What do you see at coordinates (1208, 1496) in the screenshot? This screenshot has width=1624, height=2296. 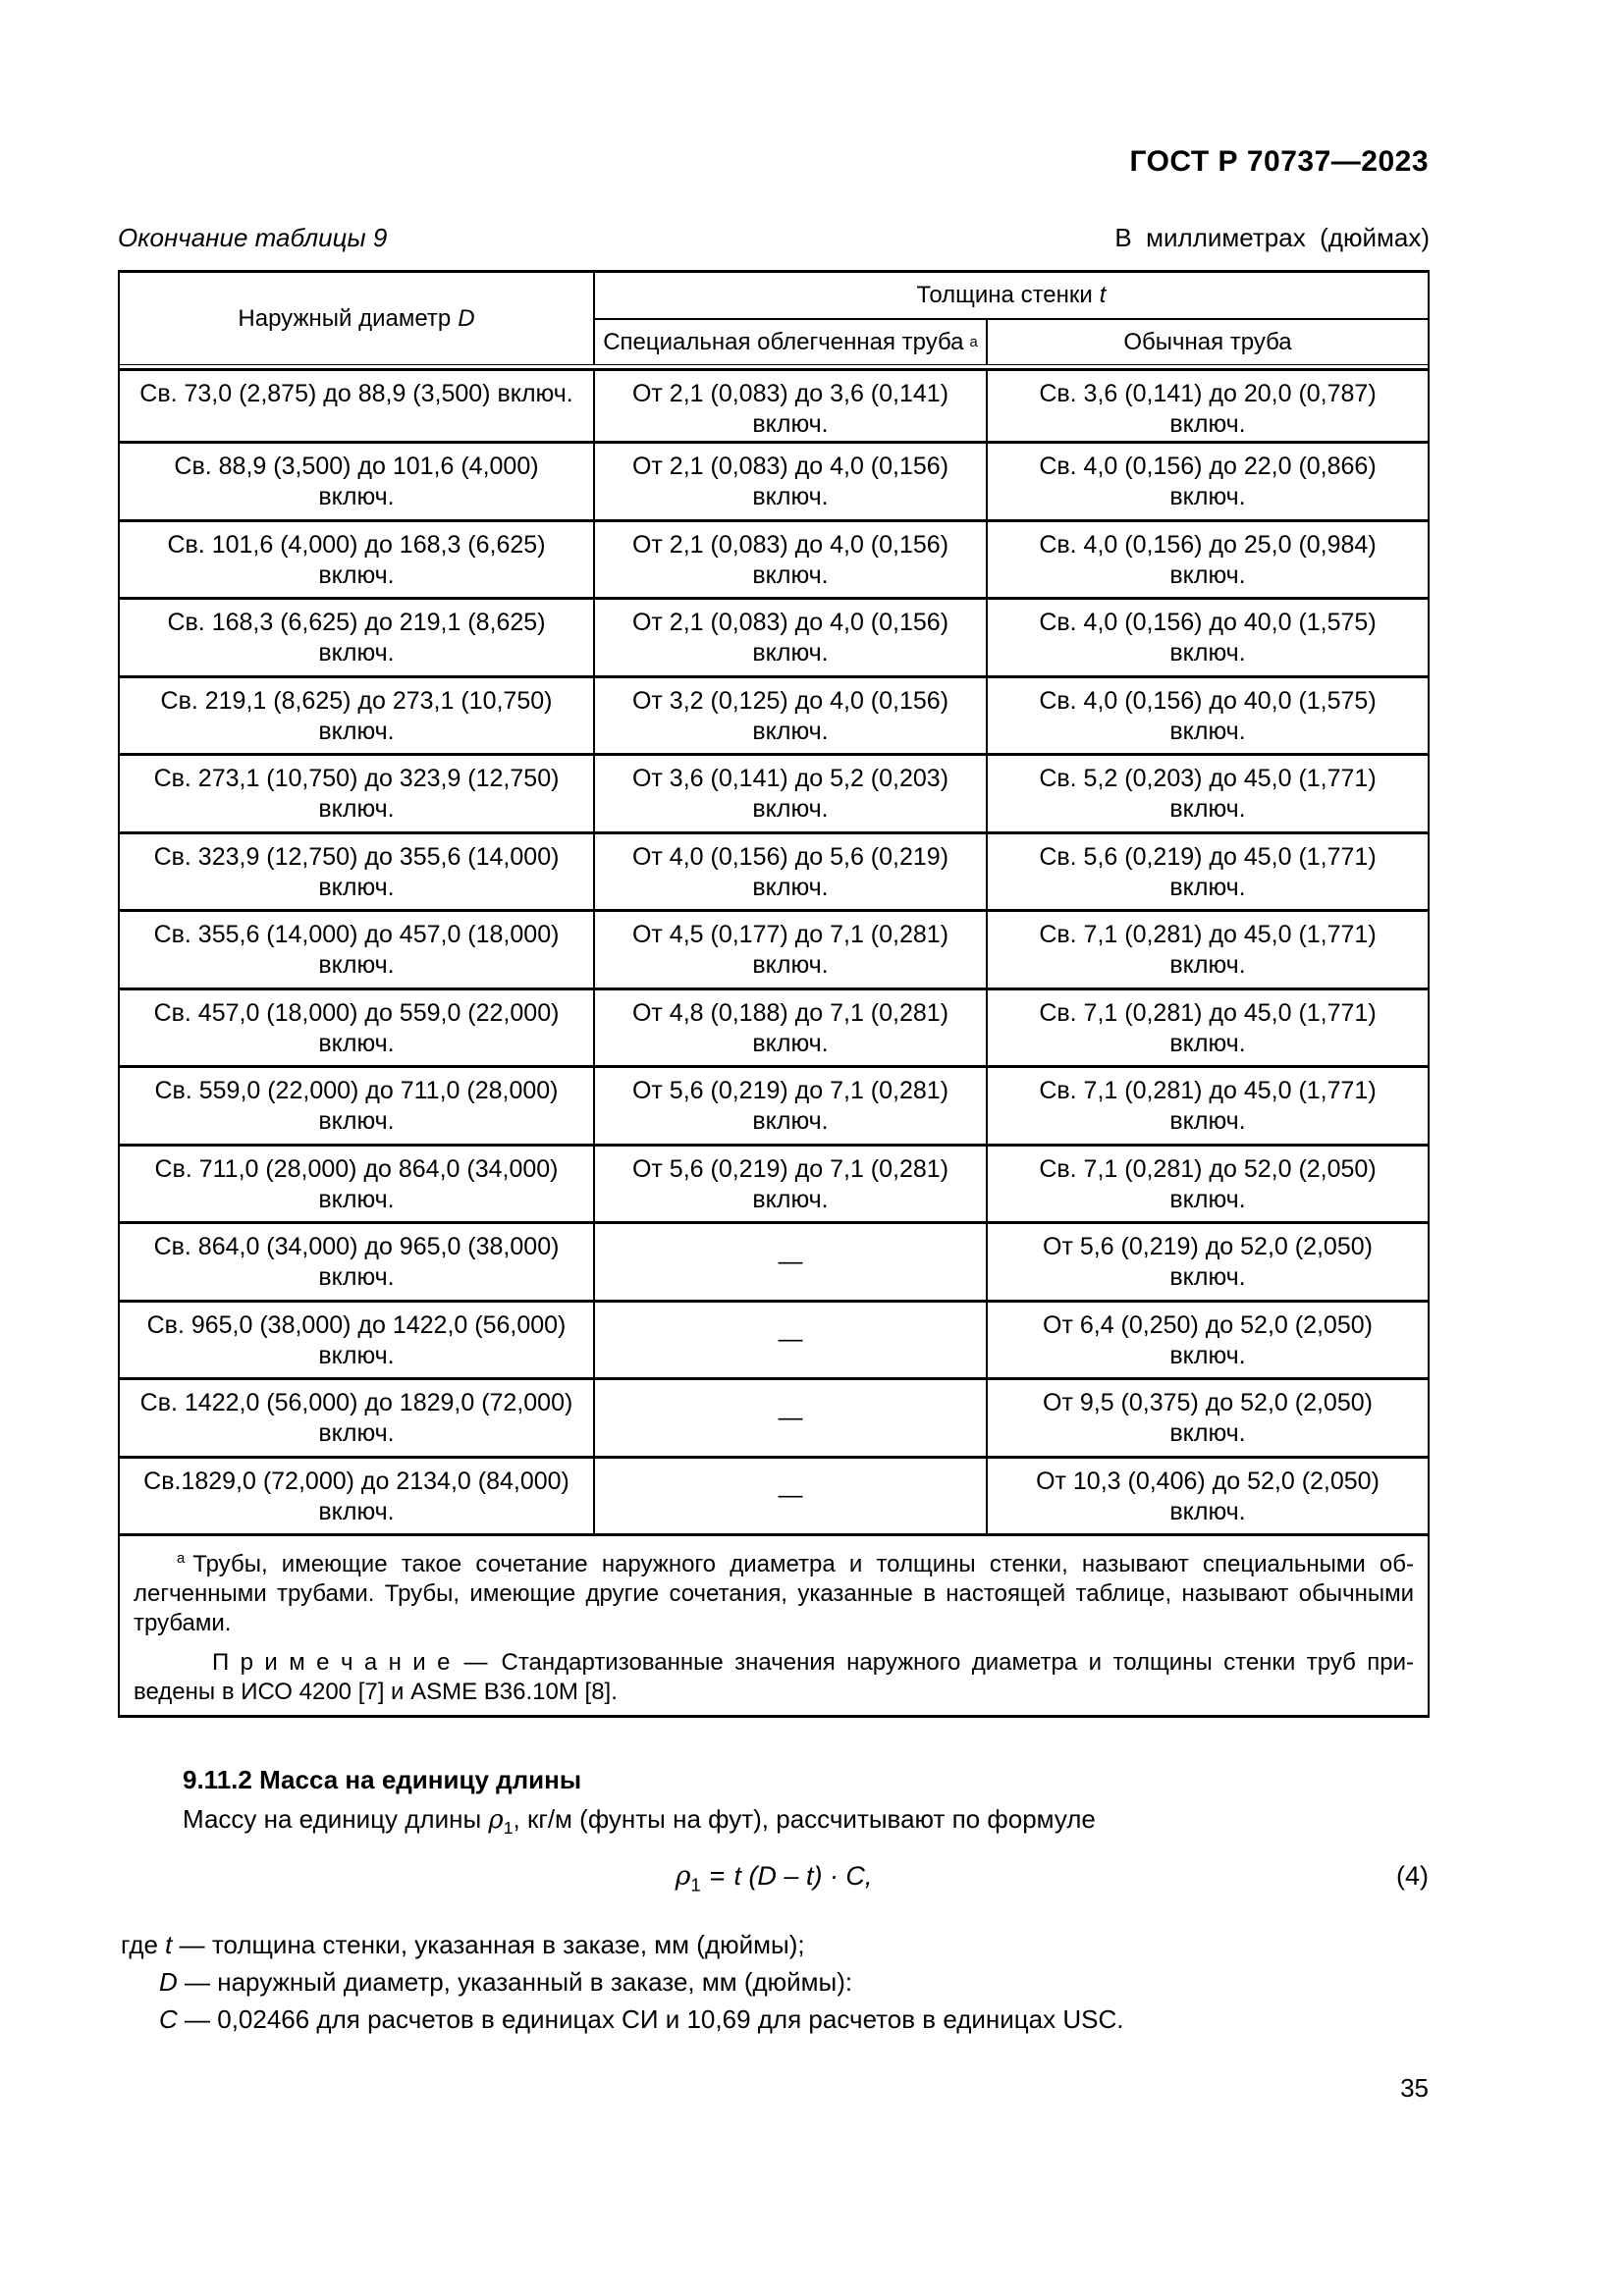 I see `cell-regular-tube: От 10,3 (0,406) до 52,0 (2,050) включ.` at bounding box center [1208, 1496].